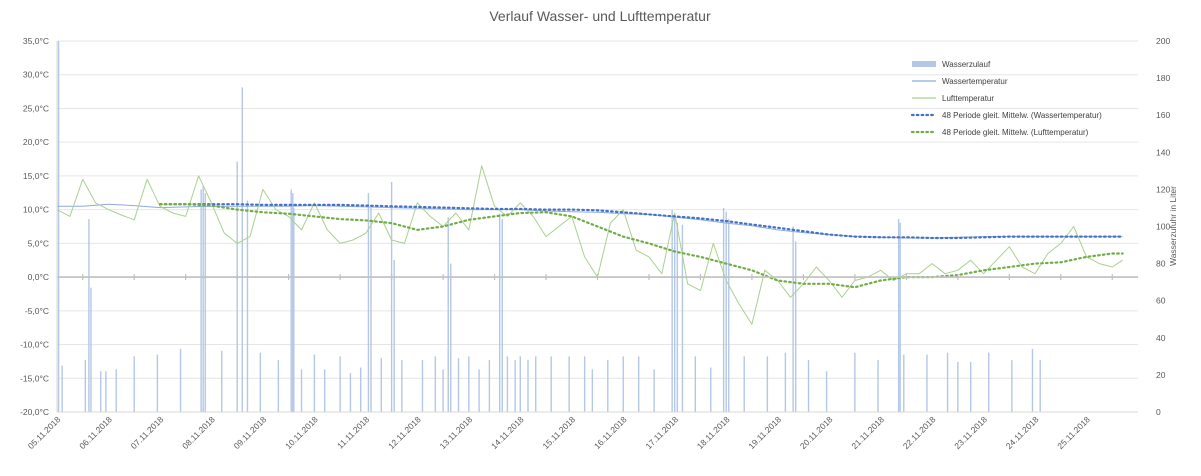  What do you see at coordinates (975, 81) in the screenshot?
I see `legend-label: Wassertemperatur` at bounding box center [975, 81].